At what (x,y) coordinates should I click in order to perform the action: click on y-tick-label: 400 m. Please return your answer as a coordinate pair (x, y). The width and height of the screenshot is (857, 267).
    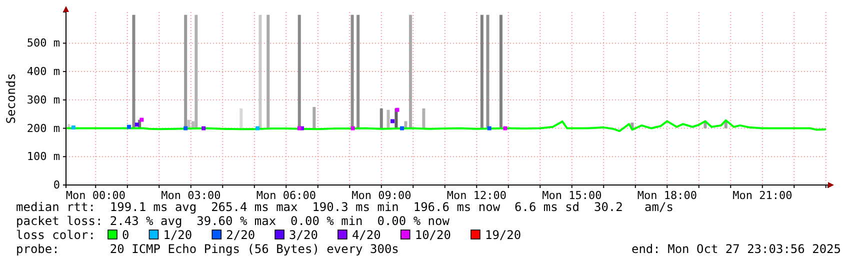
    Looking at the image, I should click on (43, 71).